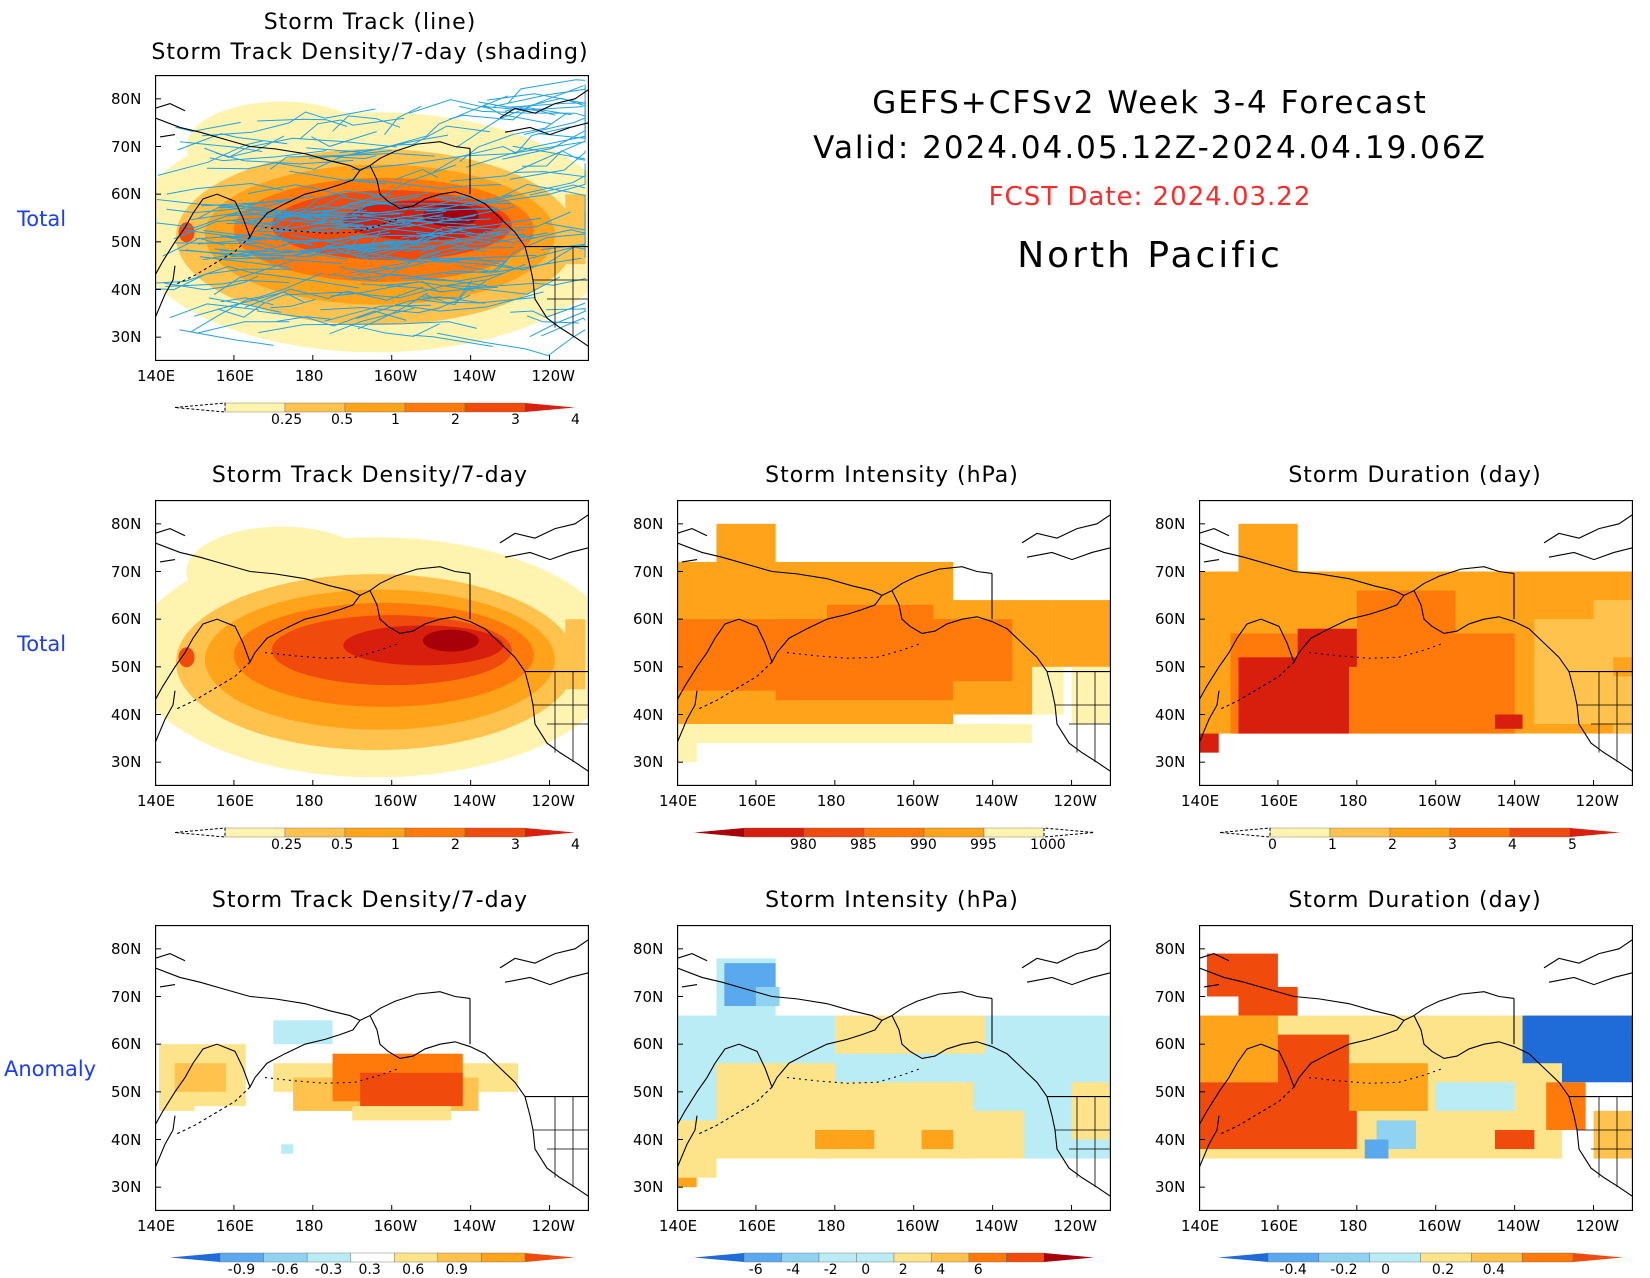 This screenshot has height=1278, width=1650. I want to click on colorbar-label: 0.9, so click(456, 1270).